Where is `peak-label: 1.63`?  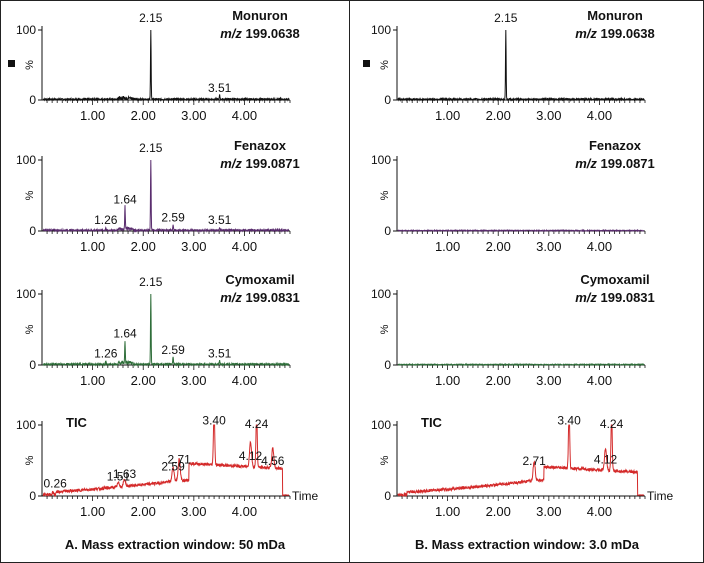
peak-label: 1.63 is located at coordinates (125, 474).